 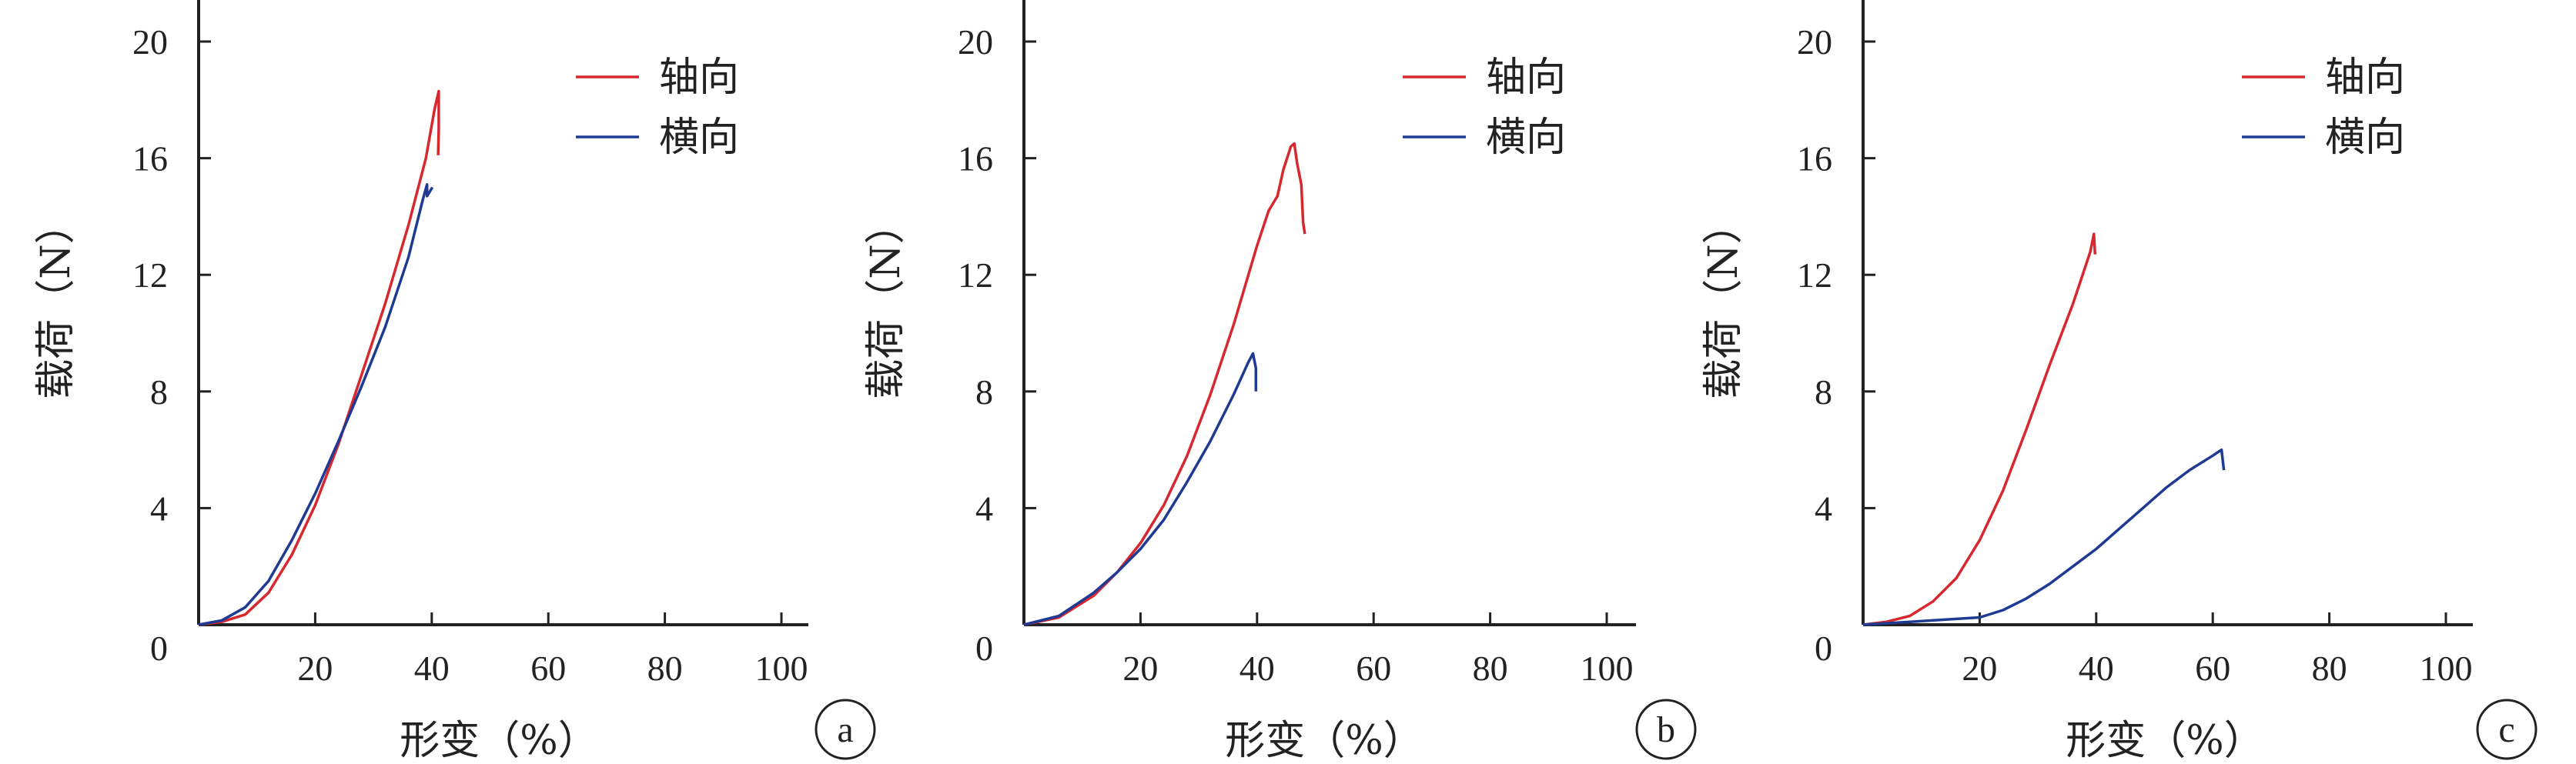 I want to click on panel-label: c, so click(x=2506, y=729).